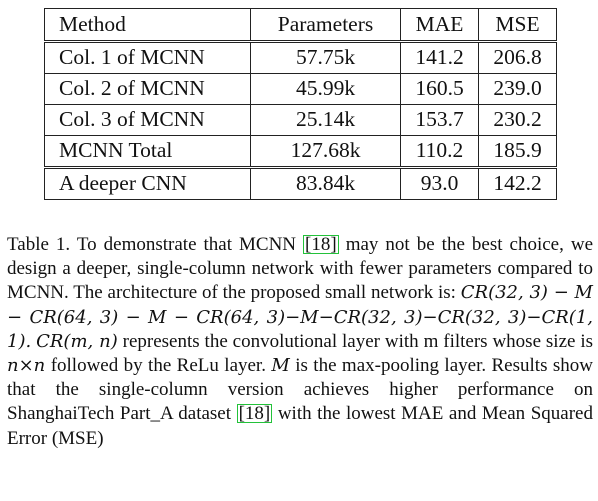  Describe the element at coordinates (147, 152) in the screenshot. I see `cell-method: MCNN Total` at that location.